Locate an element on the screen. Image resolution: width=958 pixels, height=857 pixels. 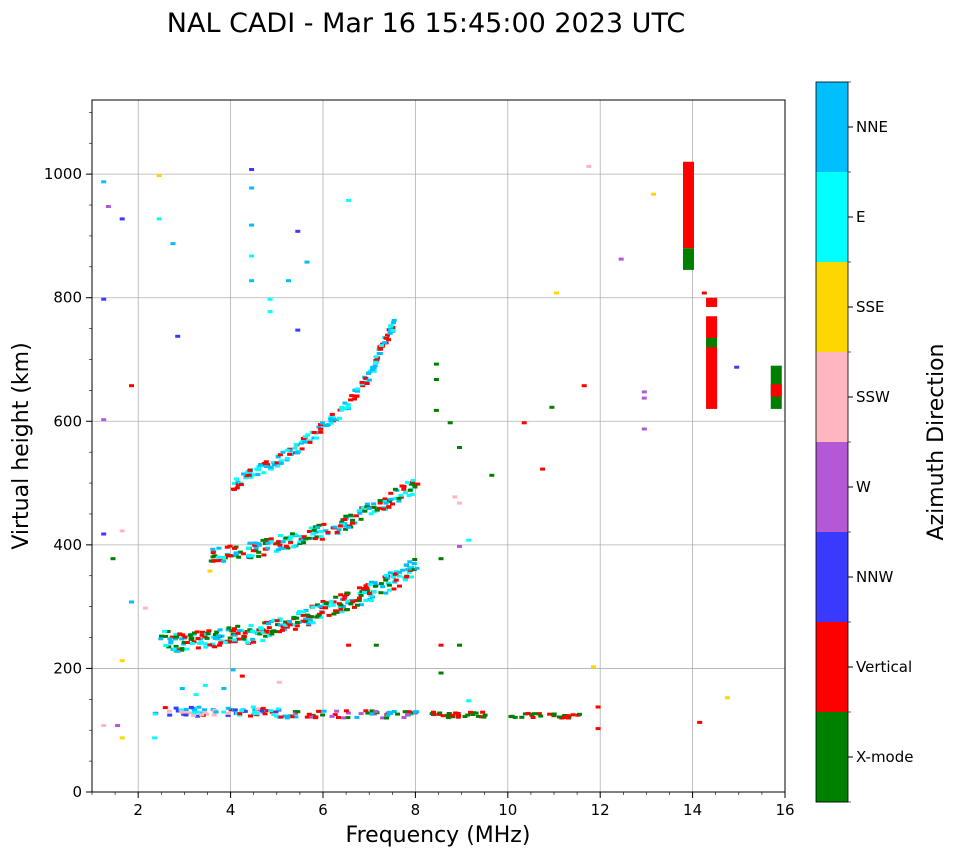
x-tick-label: 6 is located at coordinates (323, 810).